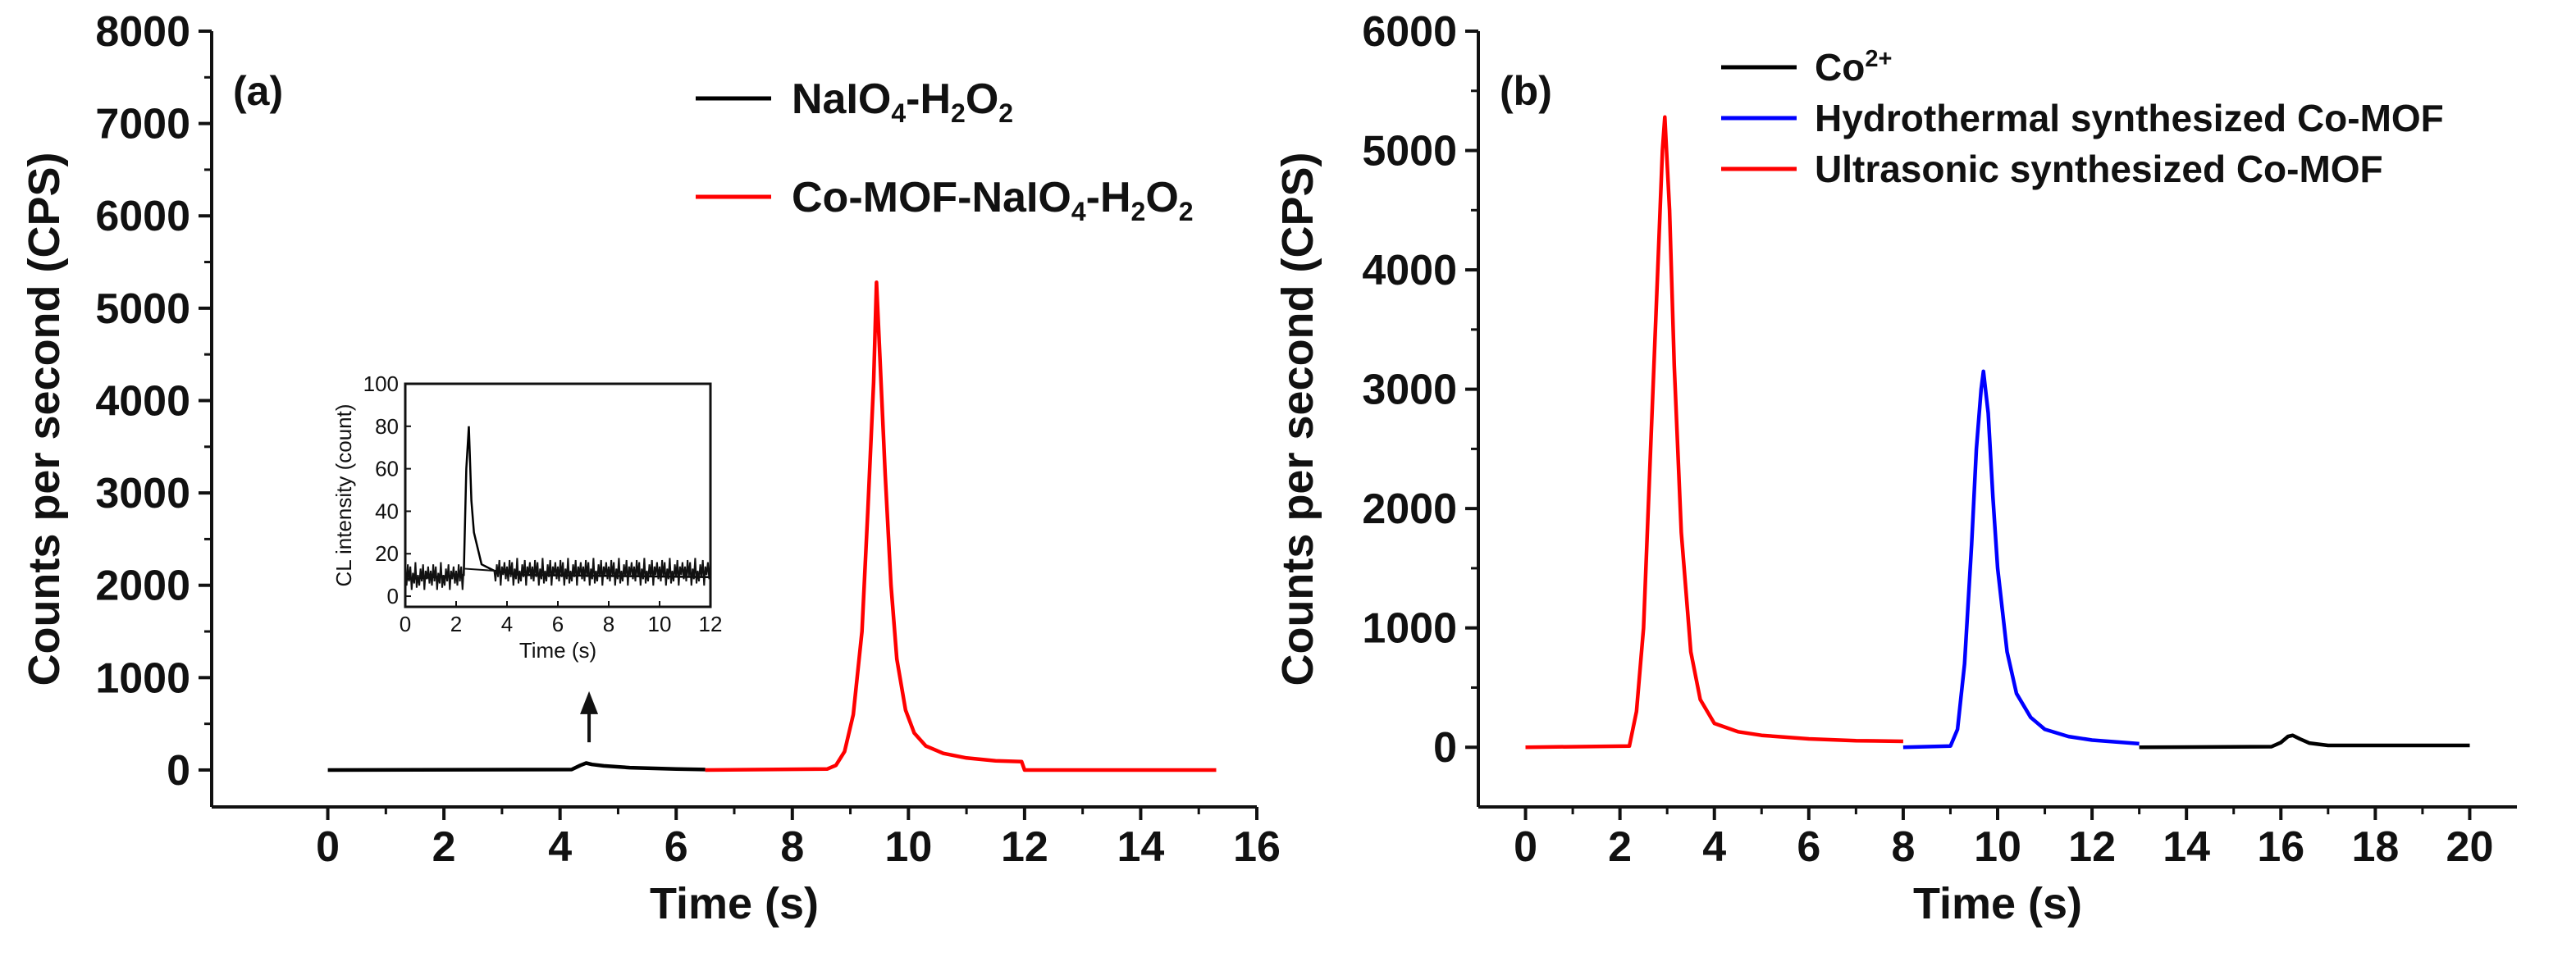 This screenshot has width=2576, height=957. Describe the element at coordinates (387, 469) in the screenshot. I see `inset-y-tick-label: 60` at that location.